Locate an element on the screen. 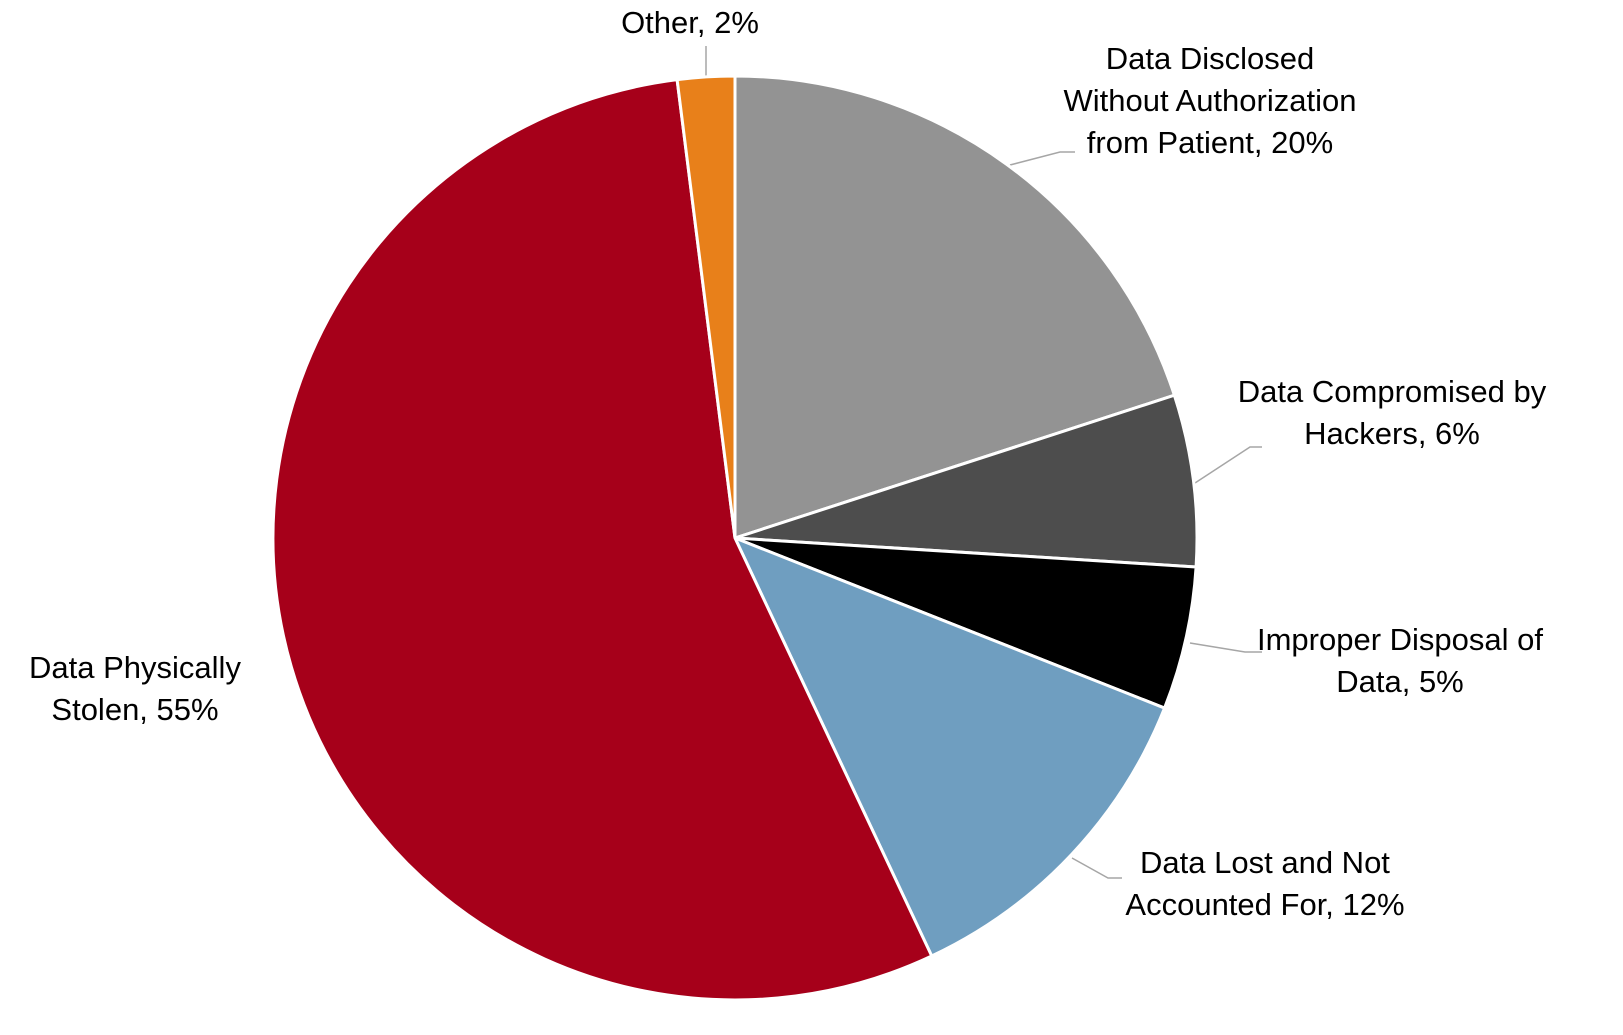 The image size is (1623, 1035). data-label: Data Physically Stolen, 55% is located at coordinates (135, 688).